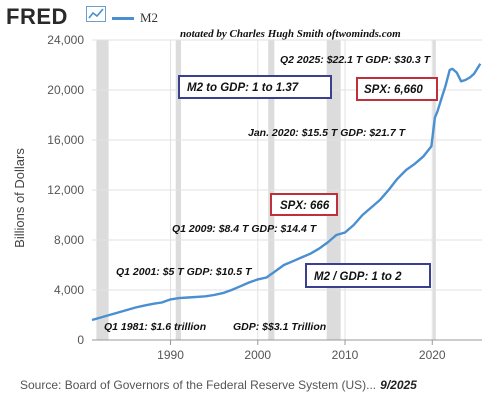 Image resolution: width=500 pixels, height=409 pixels. I want to click on y-axis-label: Billions of Dollars, so click(19, 198).